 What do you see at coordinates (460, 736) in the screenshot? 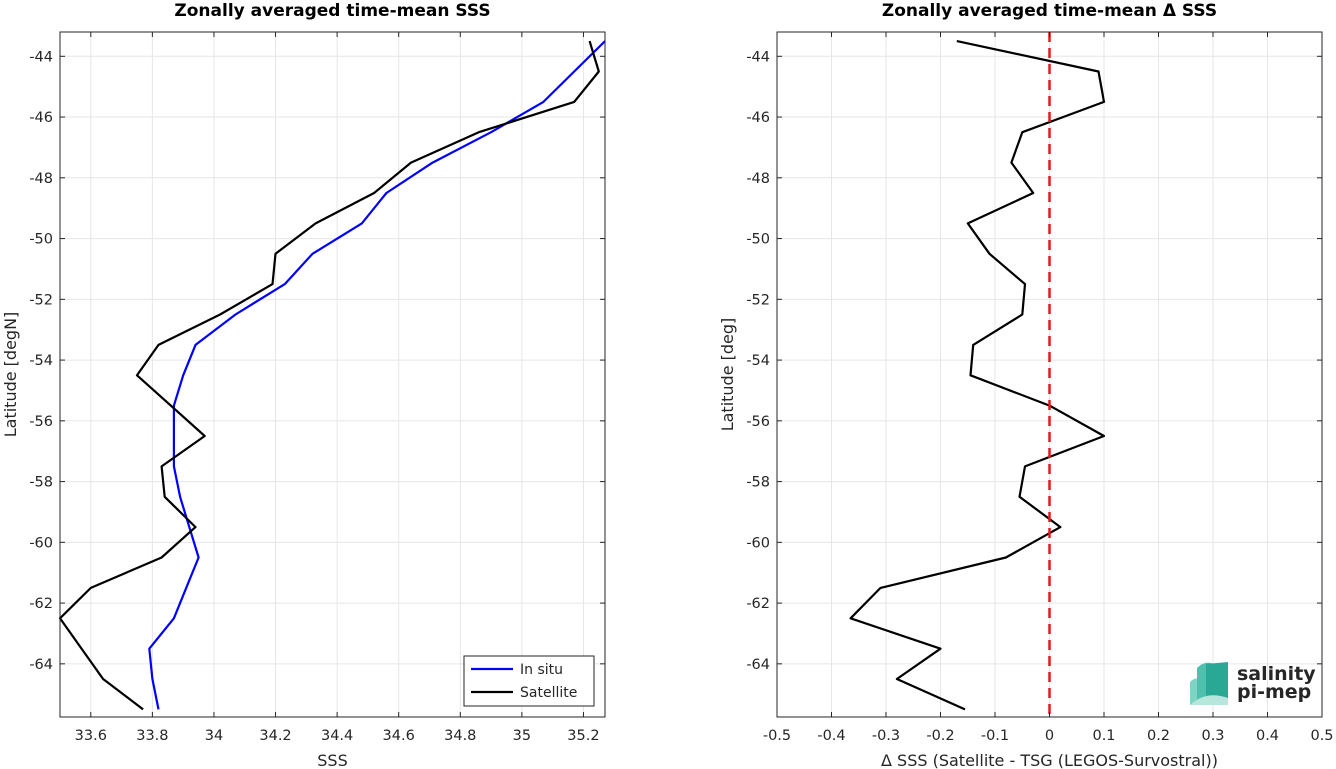
I see `x-tick-label: 34.8` at bounding box center [460, 736].